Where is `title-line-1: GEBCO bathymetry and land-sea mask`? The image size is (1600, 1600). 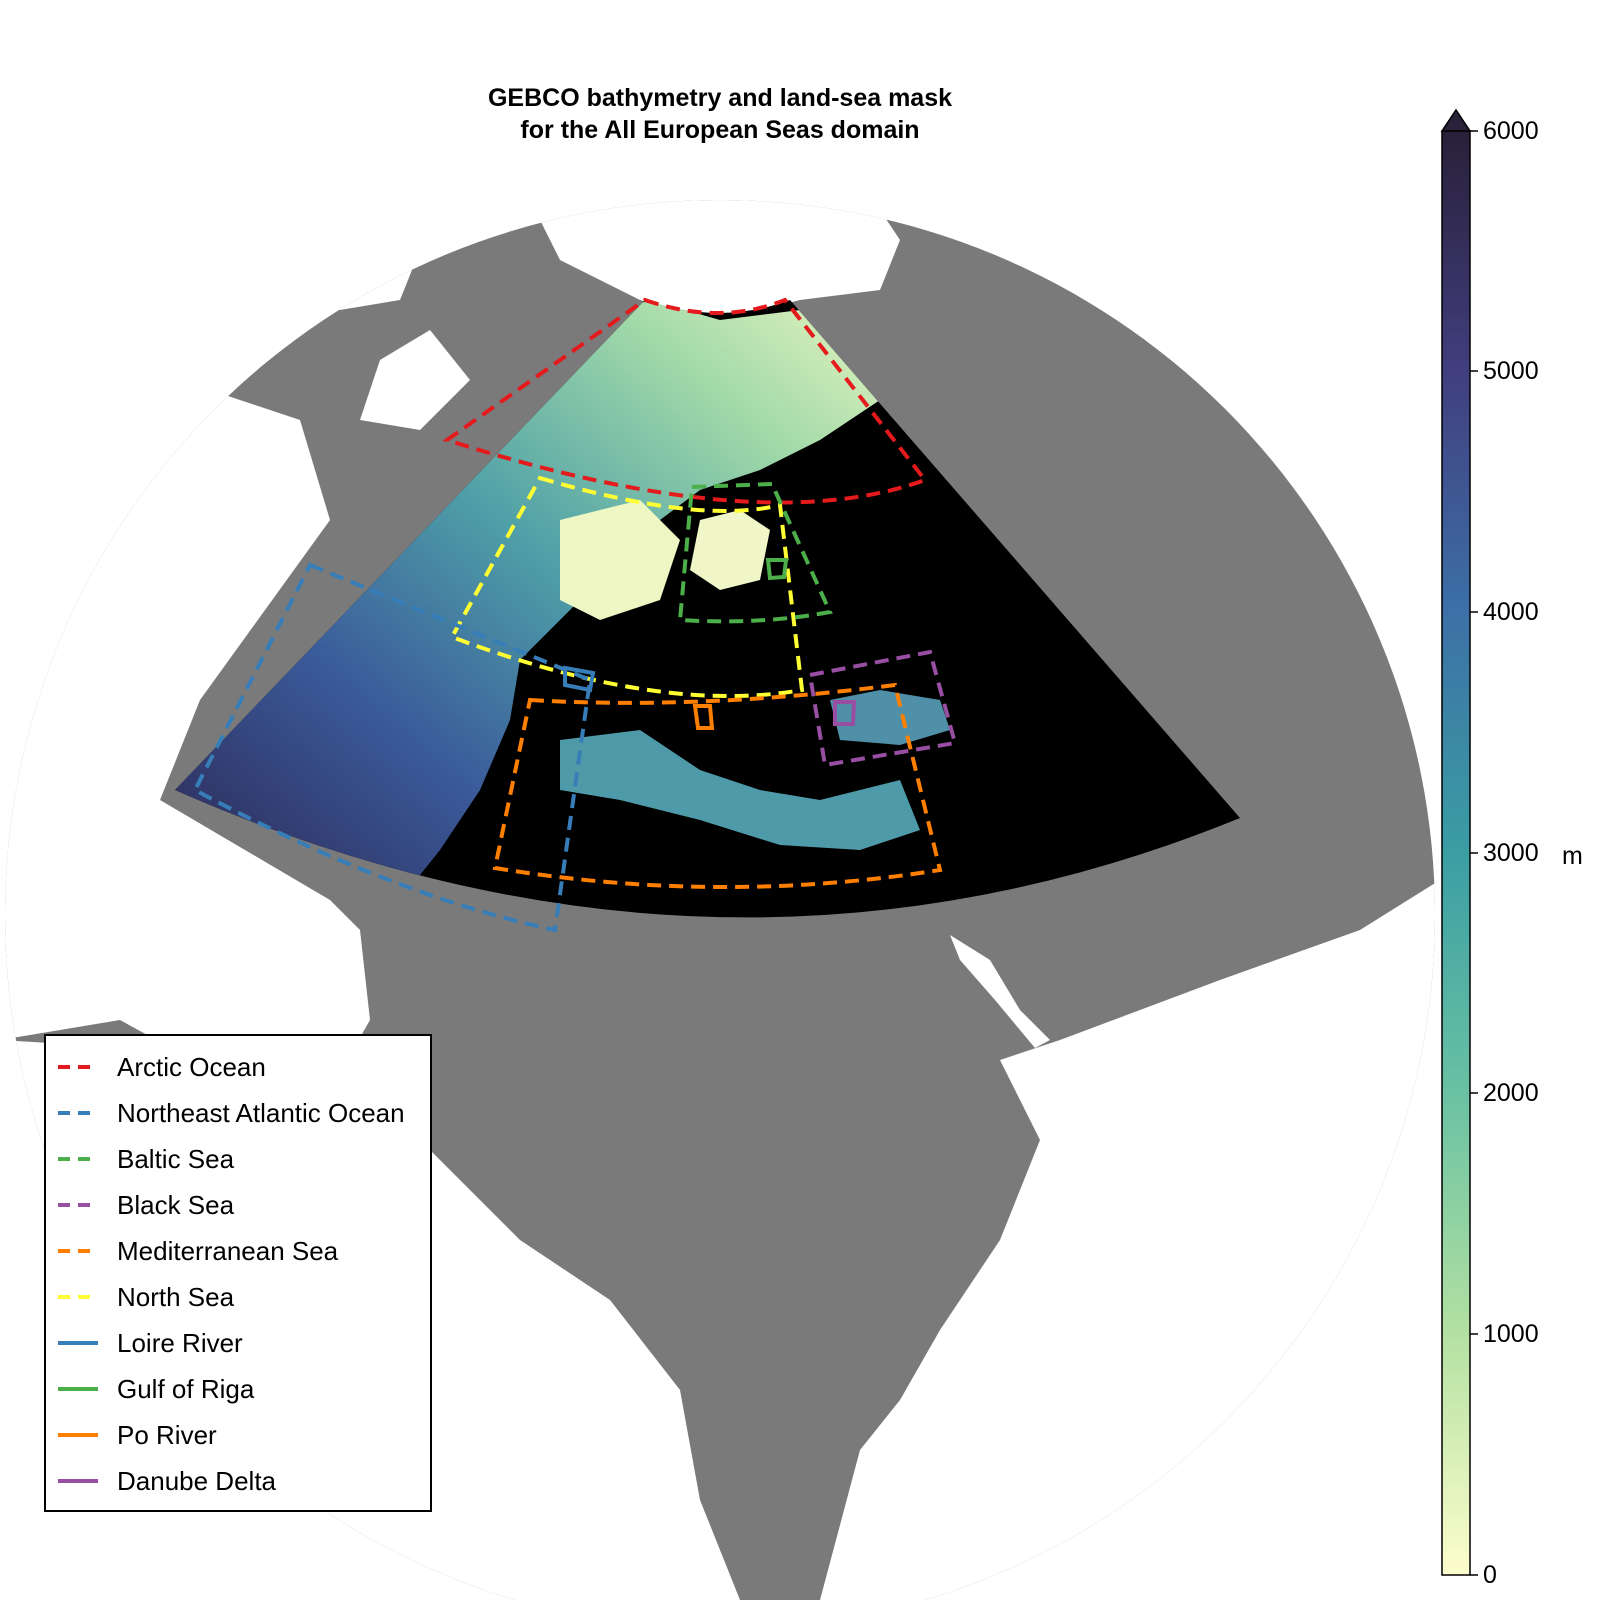 title-line-1: GEBCO bathymetry and land-sea mask is located at coordinates (720, 98).